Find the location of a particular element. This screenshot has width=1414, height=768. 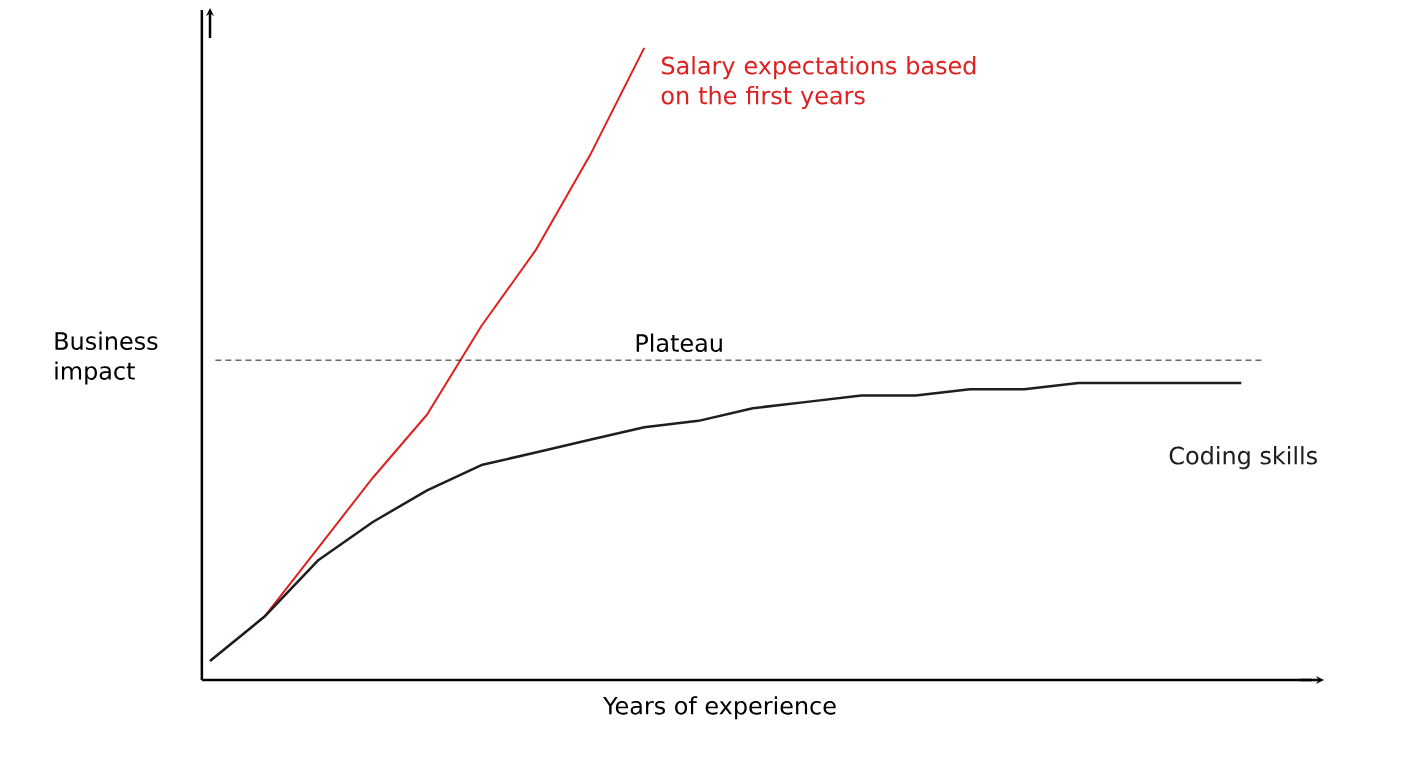

ref-line-label: Plateau is located at coordinates (679, 342).